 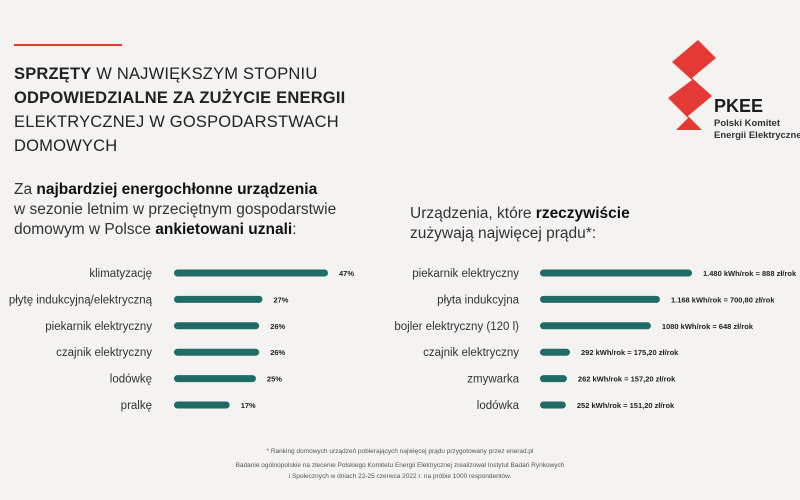 I want to click on perceived-category-label: piekarnik elektryczny, so click(x=98, y=327).